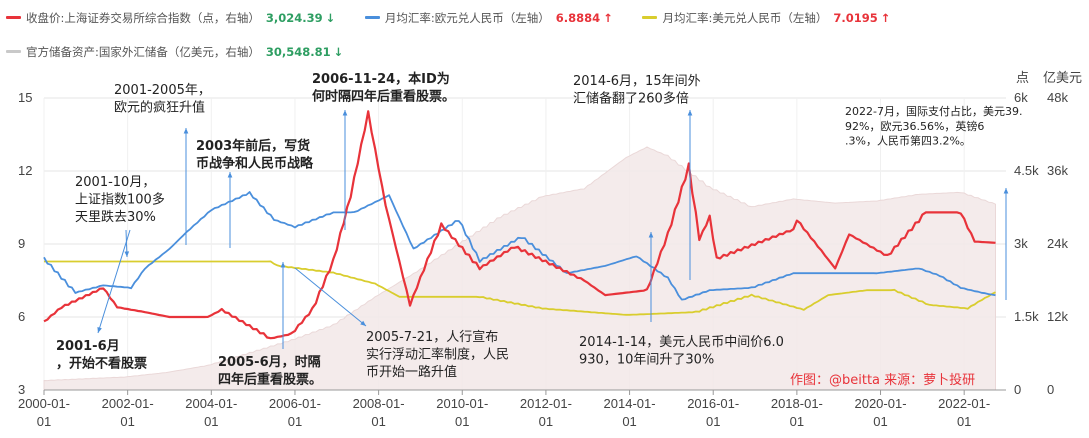 The width and height of the screenshot is (1089, 438). Describe the element at coordinates (186, 131) in the screenshot. I see `arrow-2001-2005-head` at that location.